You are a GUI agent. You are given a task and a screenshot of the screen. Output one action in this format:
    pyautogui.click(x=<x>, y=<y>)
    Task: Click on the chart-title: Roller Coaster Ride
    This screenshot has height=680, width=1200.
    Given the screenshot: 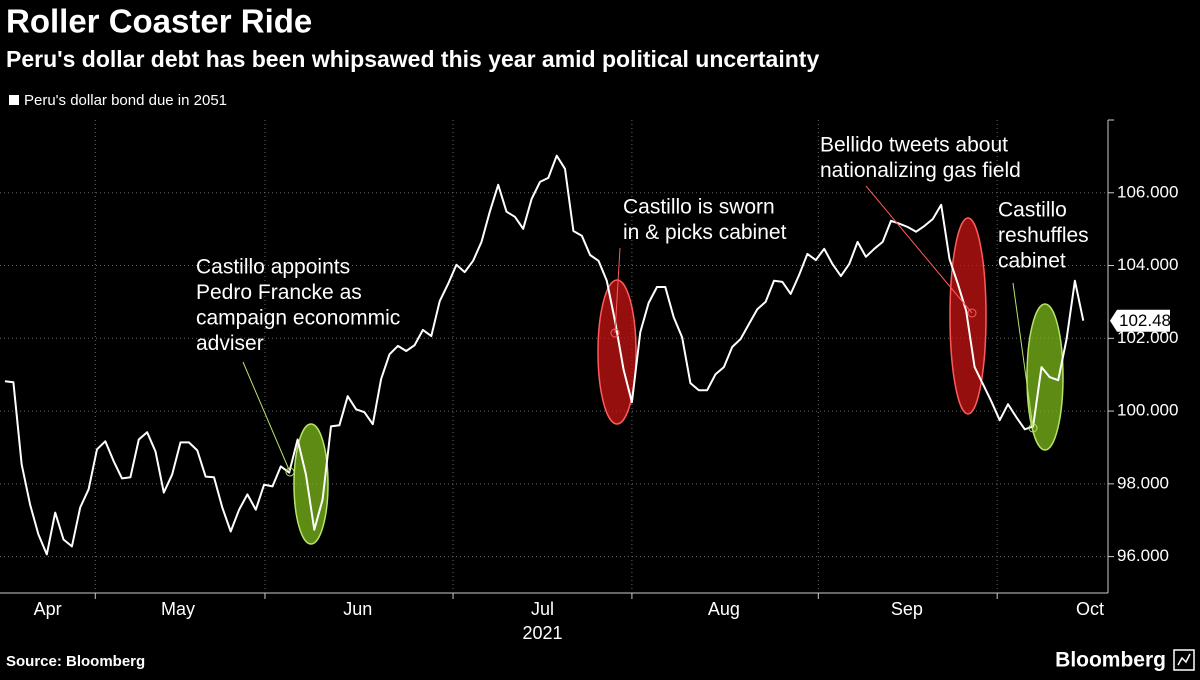 What is the action you would take?
    pyautogui.click(x=159, y=21)
    